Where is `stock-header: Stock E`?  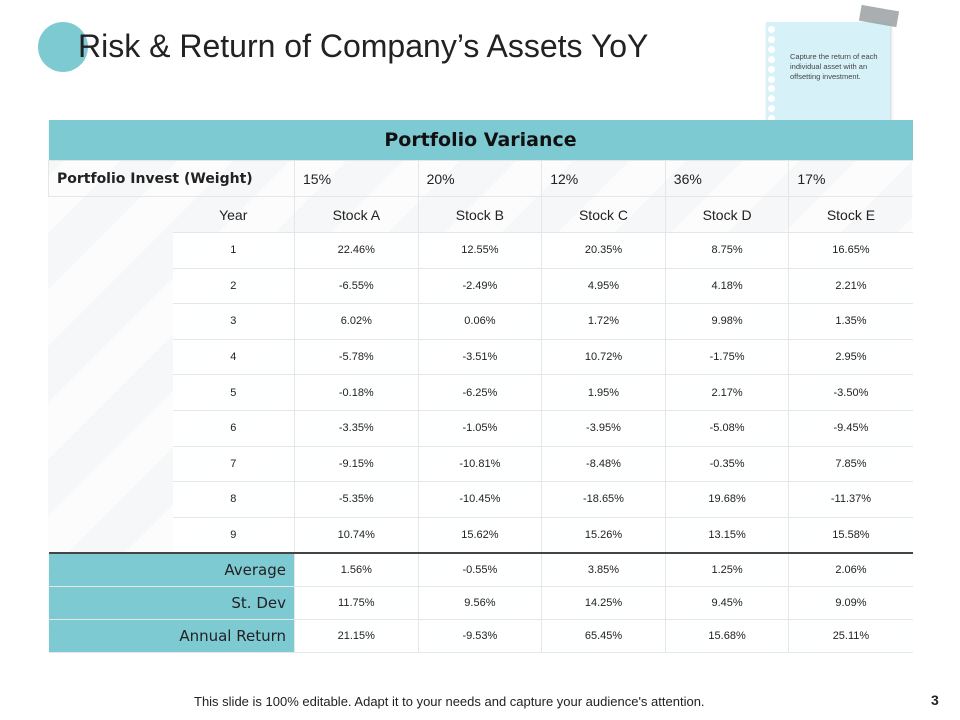
stock-header: Stock E is located at coordinates (850, 214).